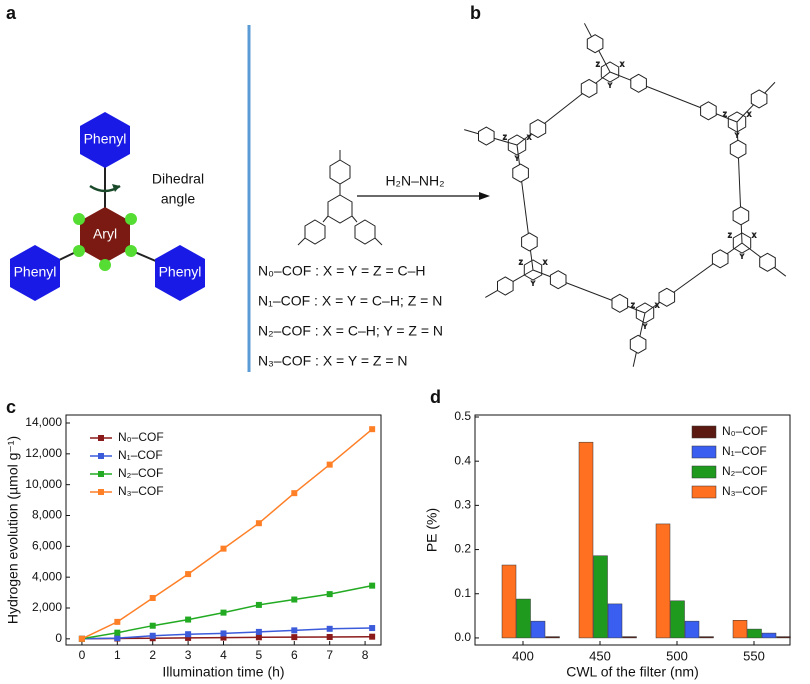  Describe the element at coordinates (435, 397) in the screenshot. I see `panel-label: d` at that location.